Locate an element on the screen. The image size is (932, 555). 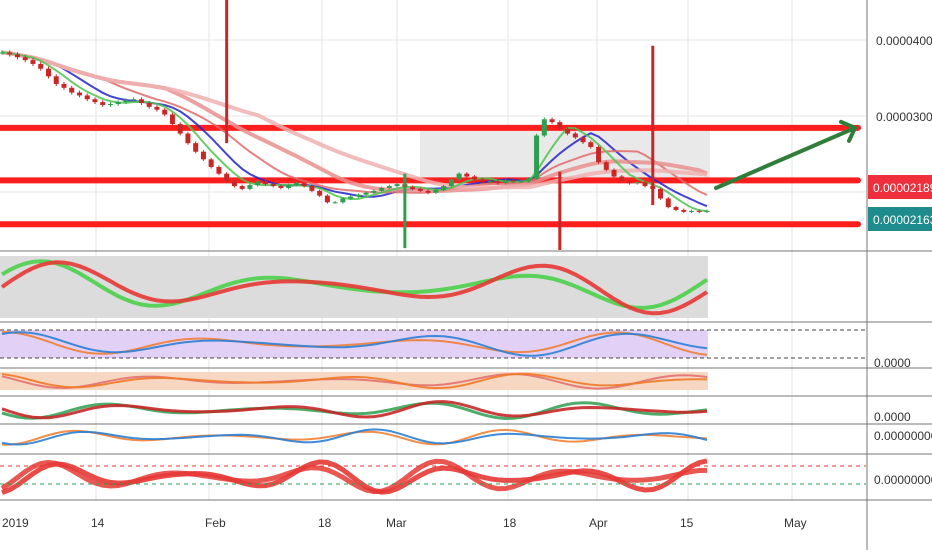
secondary-price-badge: 0.00002163 is located at coordinates (900, 219).